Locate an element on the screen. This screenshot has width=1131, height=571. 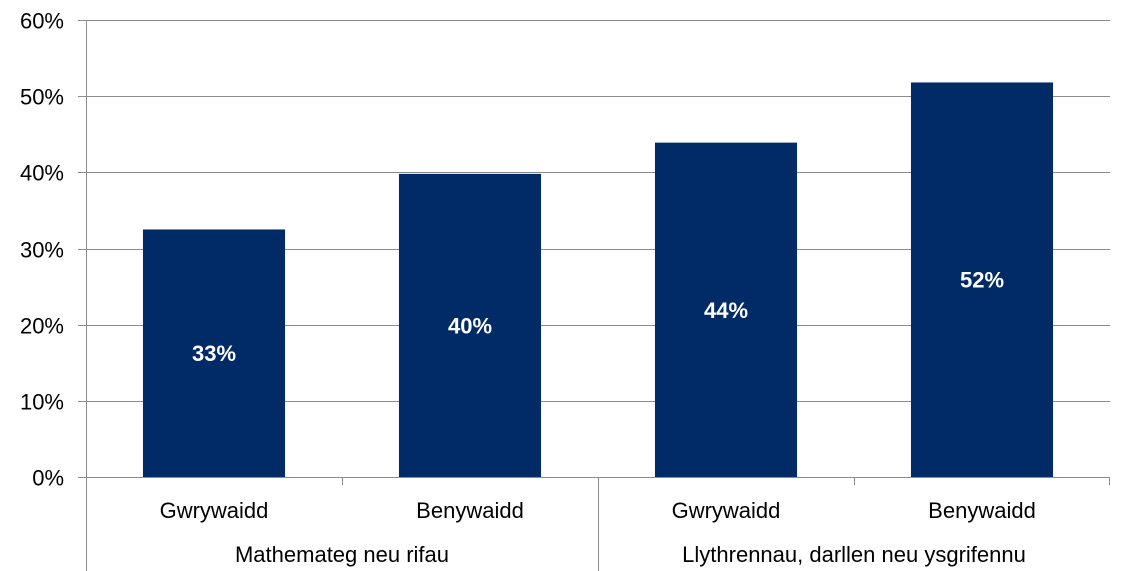
y-tick-label: 30% is located at coordinates (42, 250).